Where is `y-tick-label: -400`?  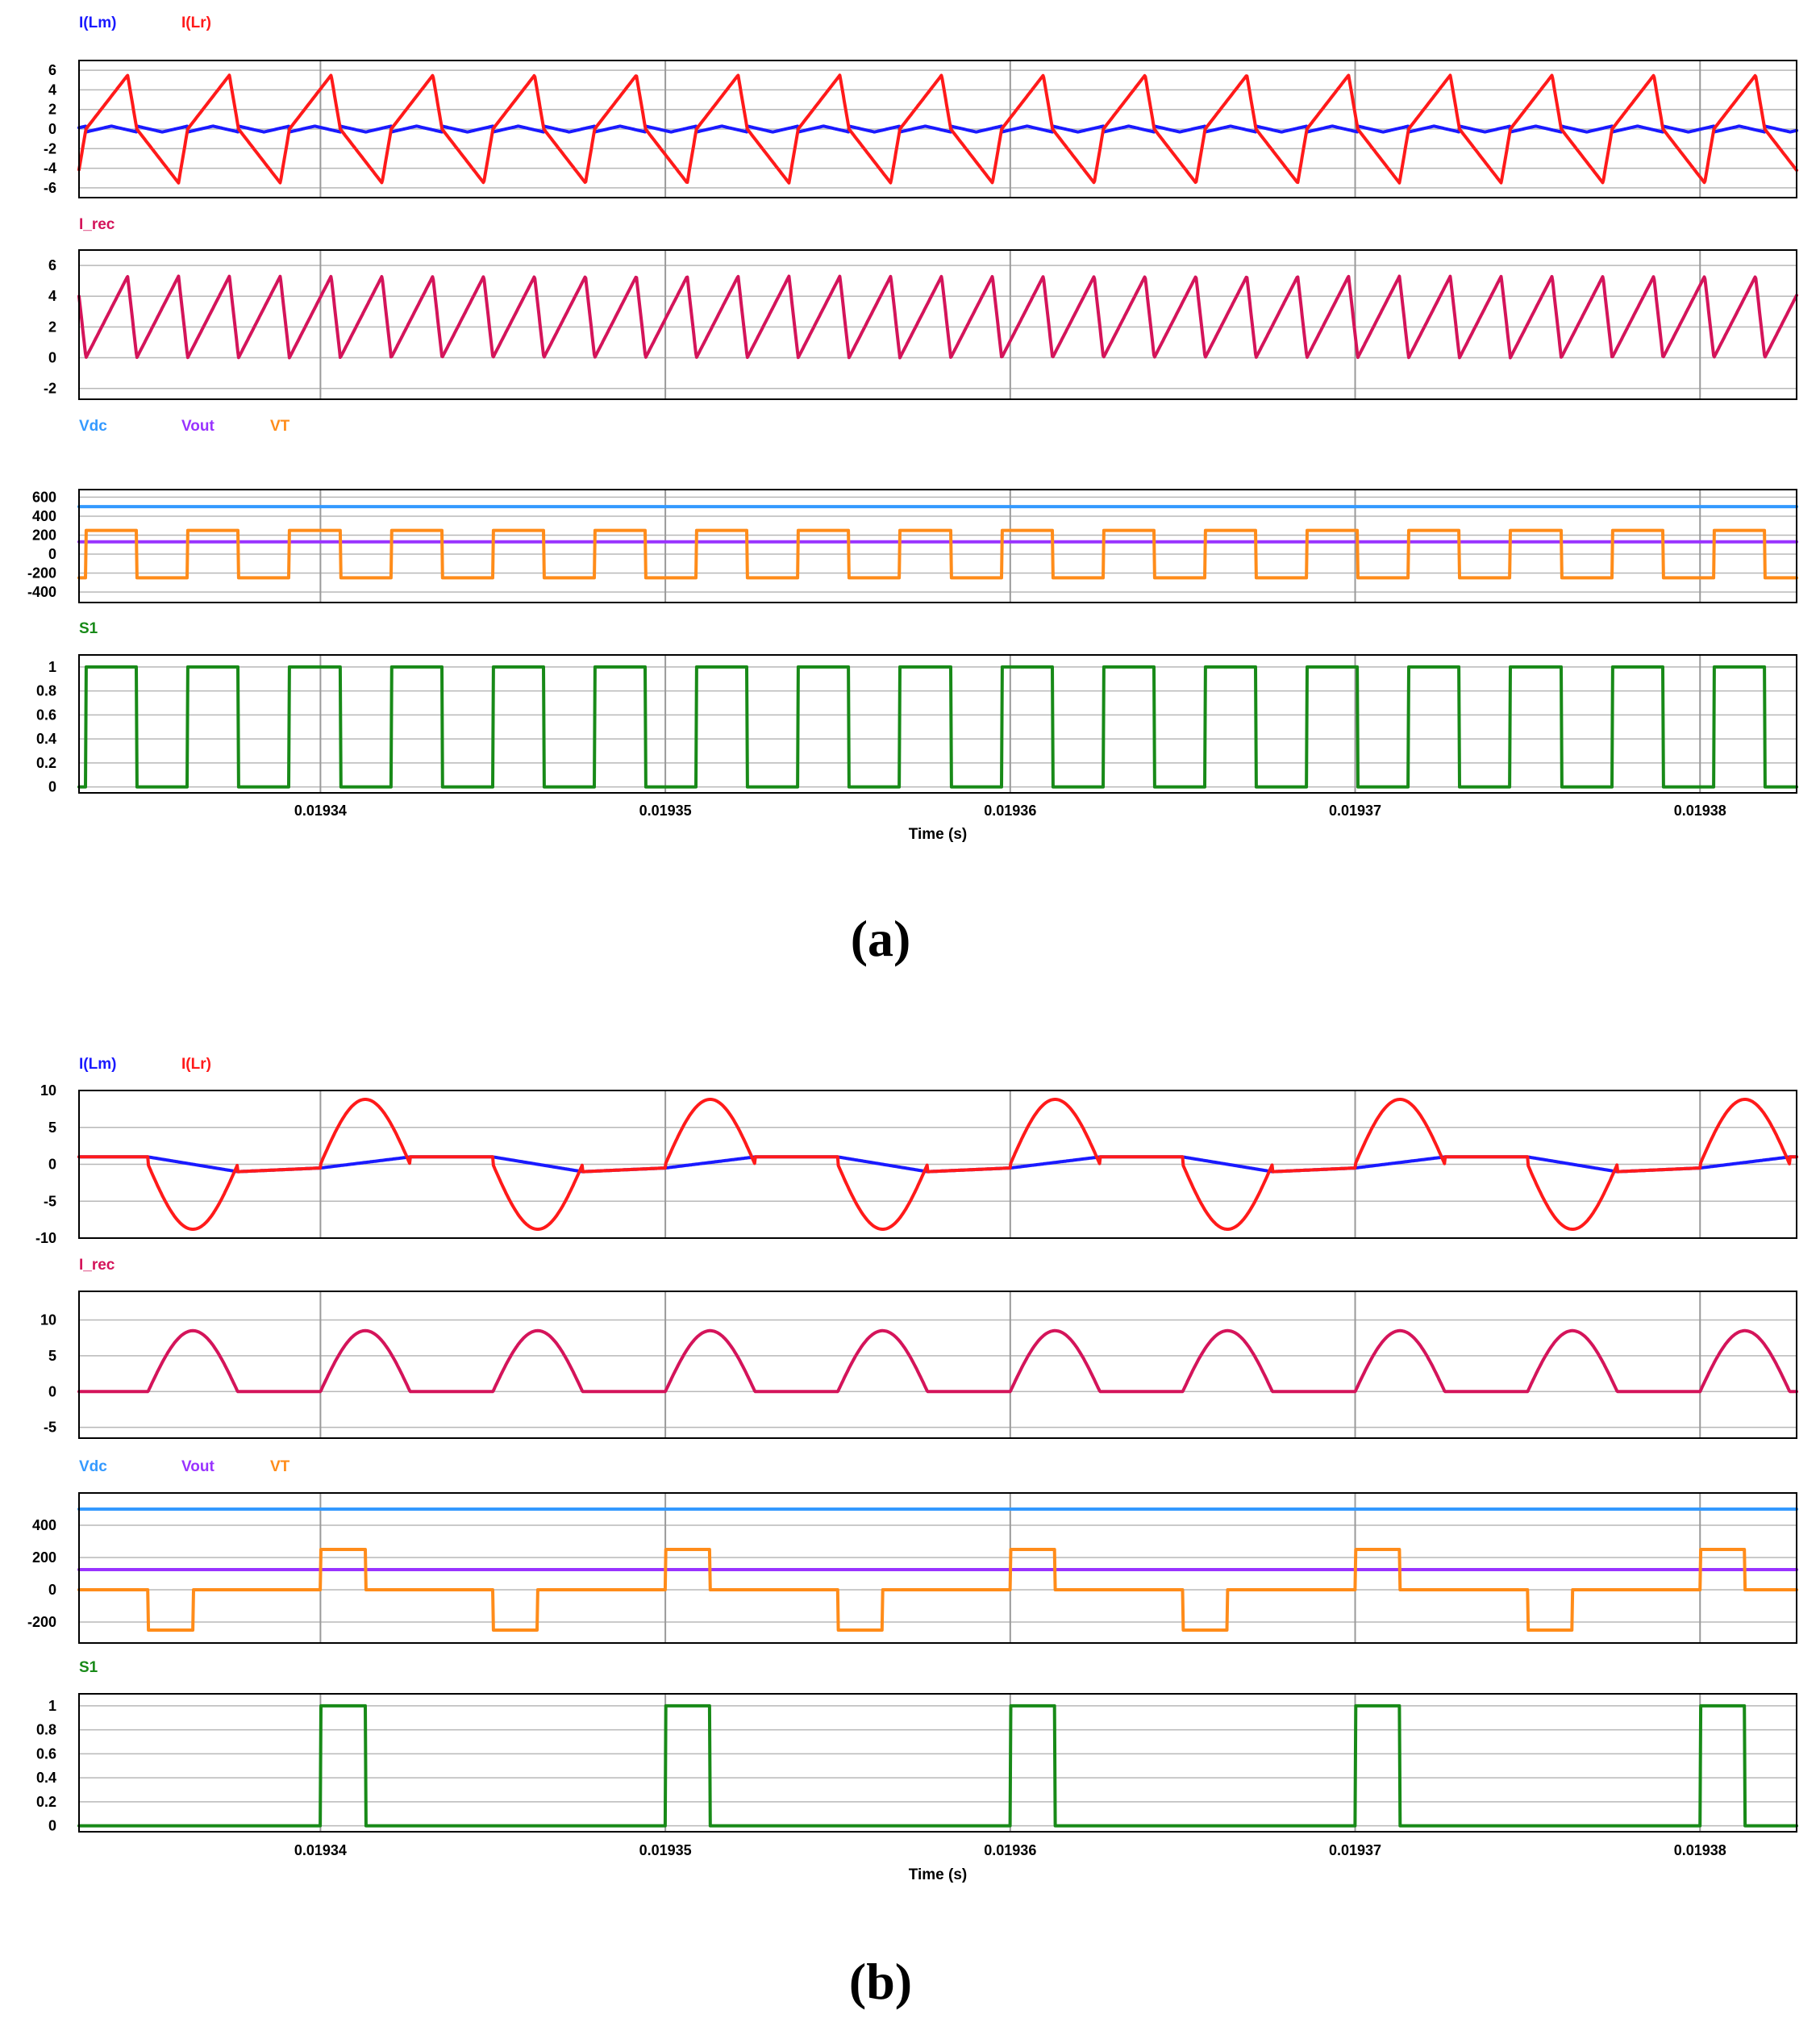
y-tick-label: -400 is located at coordinates (41, 592).